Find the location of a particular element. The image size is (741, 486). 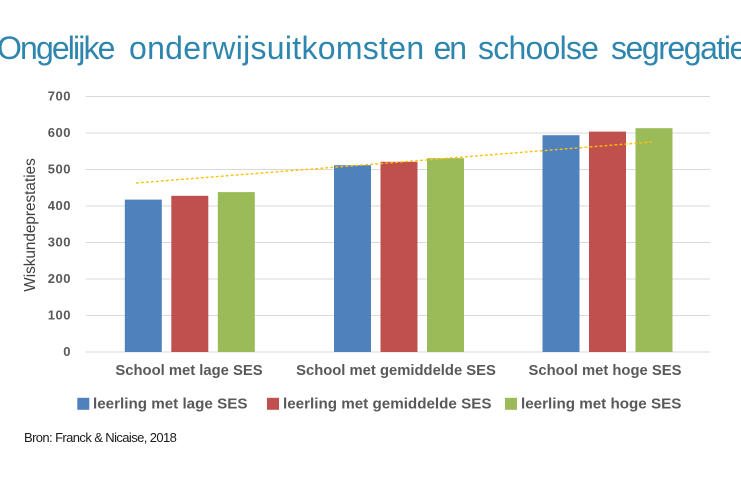

svg-text: School met gemiddelde SES is located at coordinates (396, 371).